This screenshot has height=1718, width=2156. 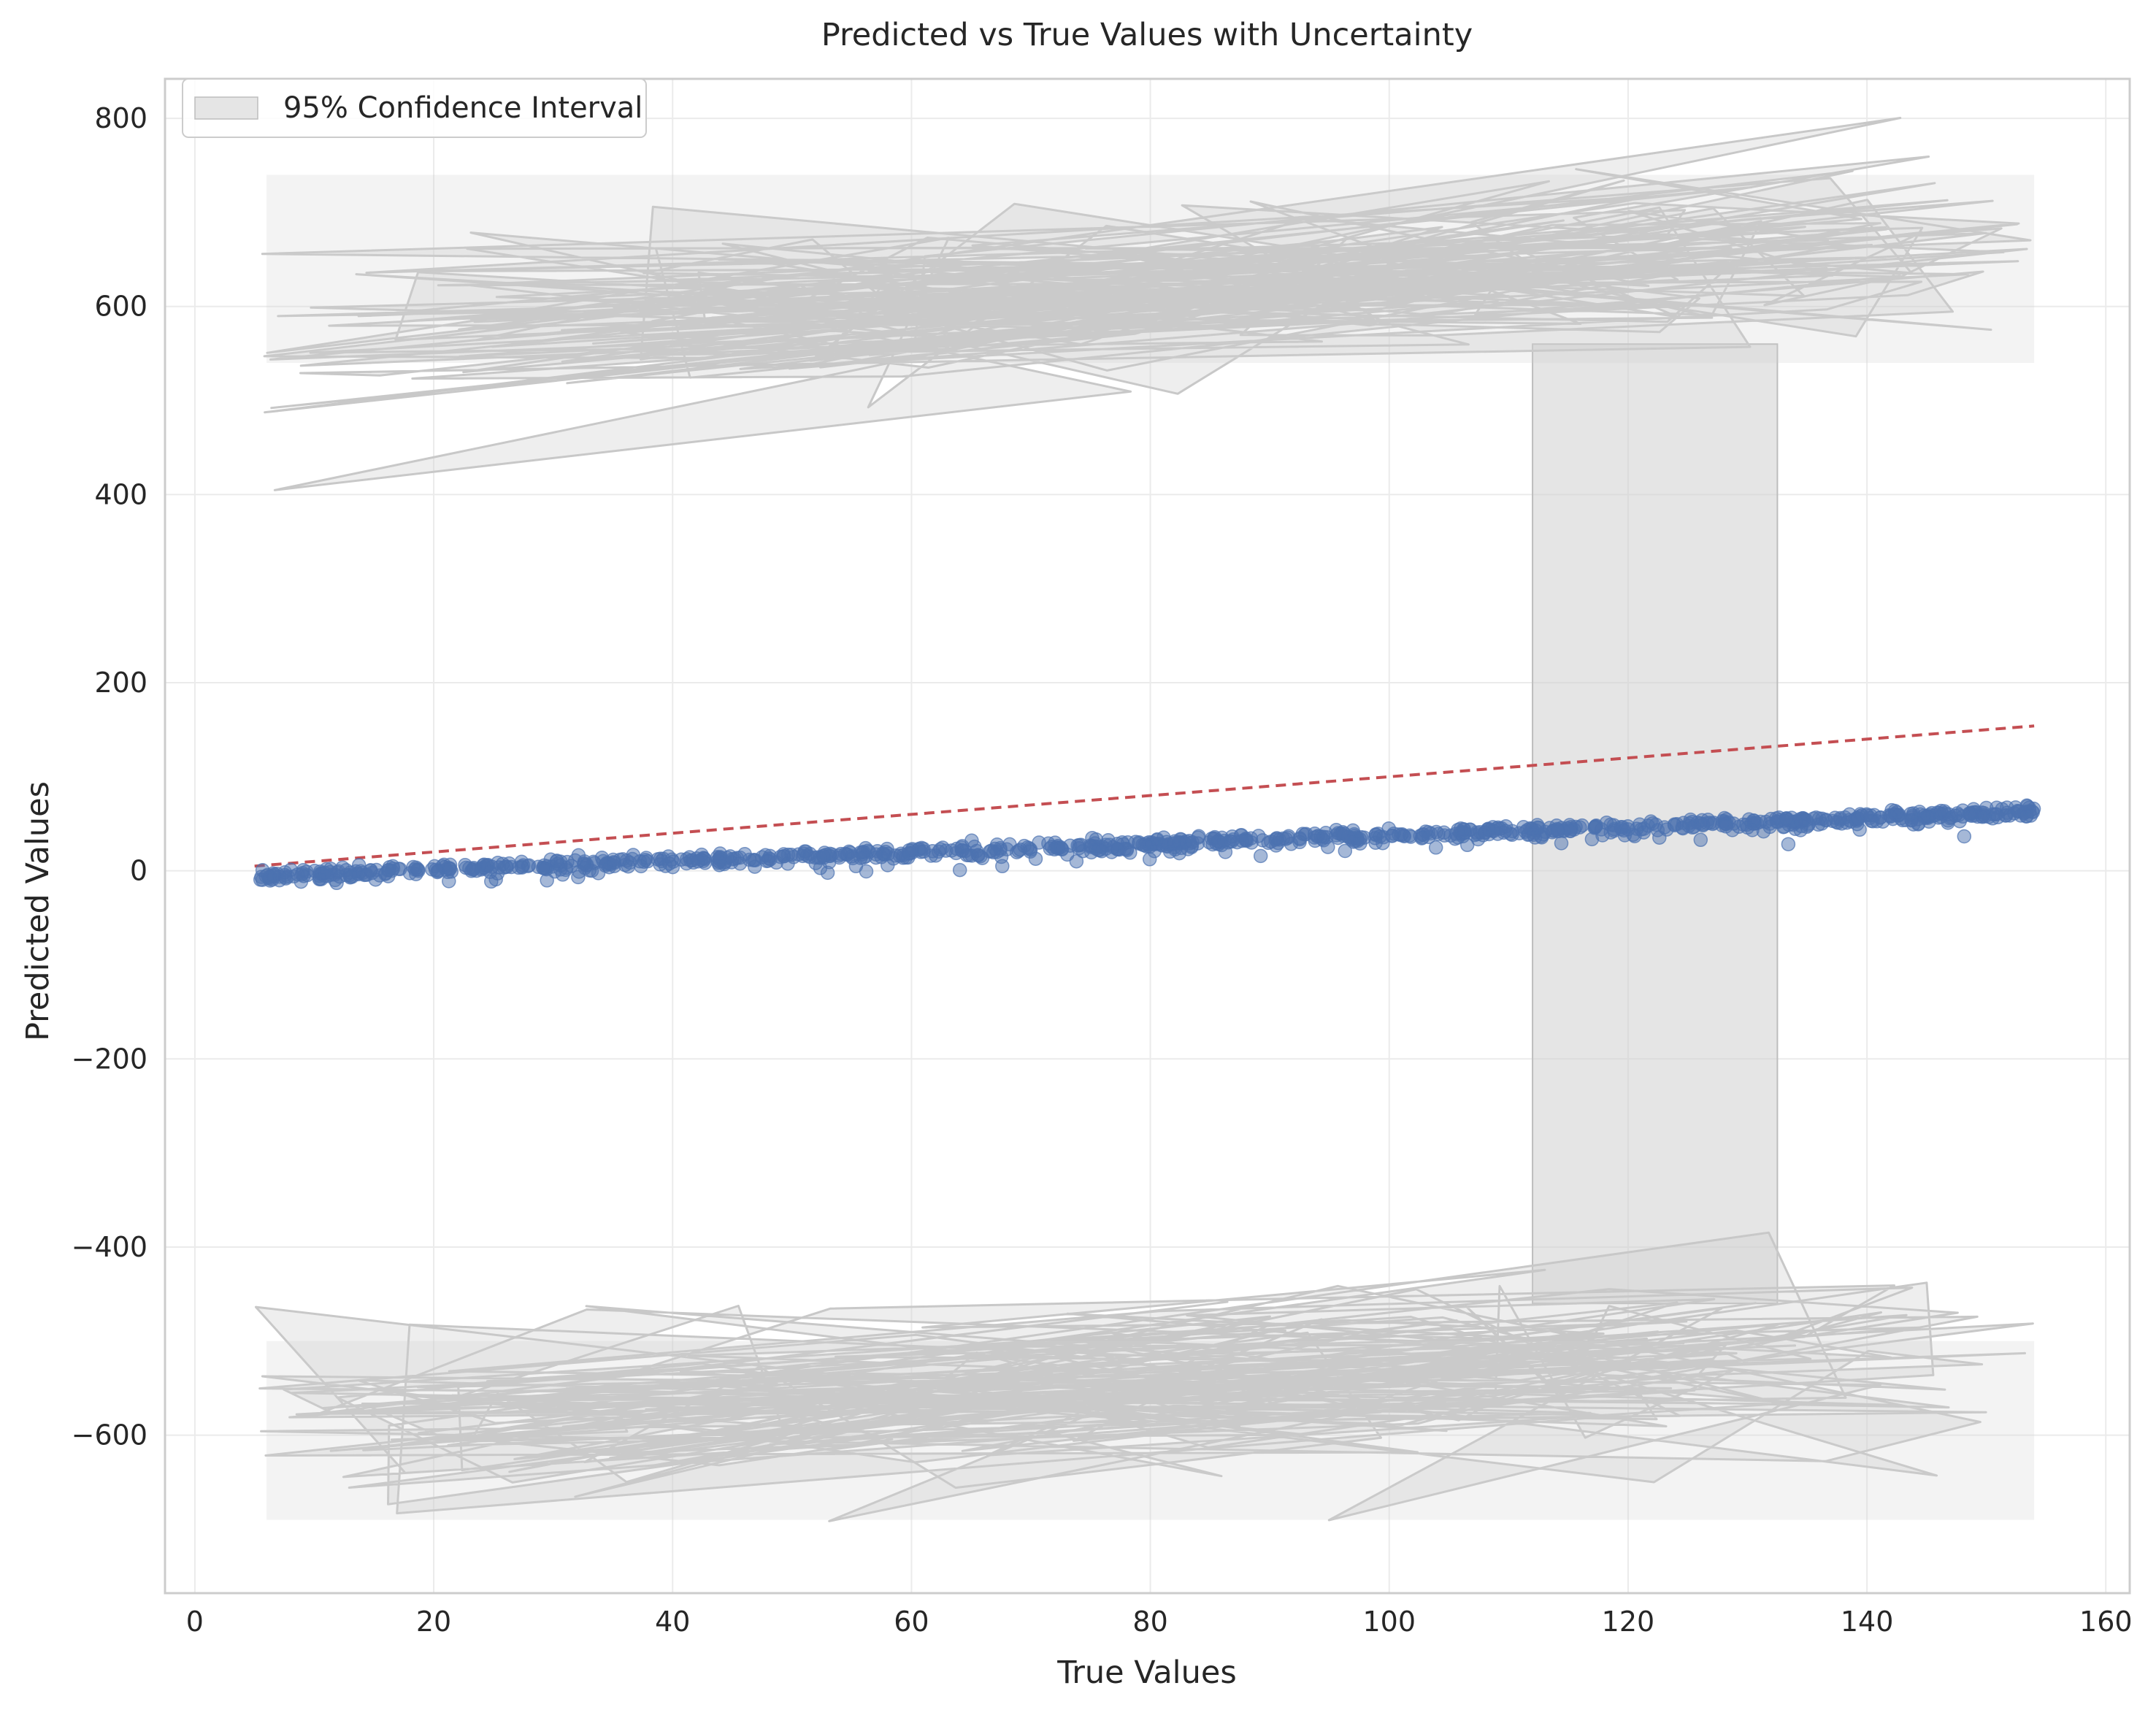 I want to click on y-tick-label: 400, so click(x=120, y=494).